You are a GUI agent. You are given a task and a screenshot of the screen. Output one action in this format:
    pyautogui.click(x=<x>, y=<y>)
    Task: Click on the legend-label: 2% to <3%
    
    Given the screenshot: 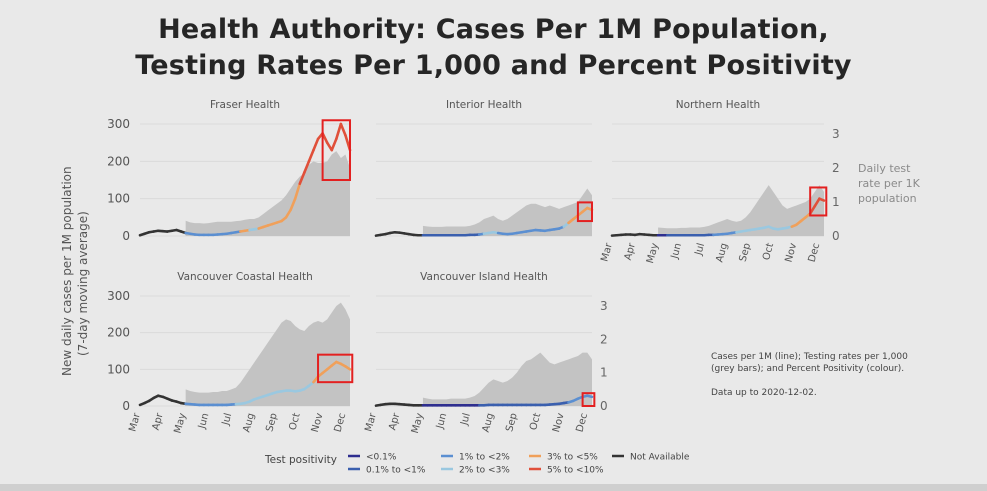 What is the action you would take?
    pyautogui.click(x=484, y=471)
    